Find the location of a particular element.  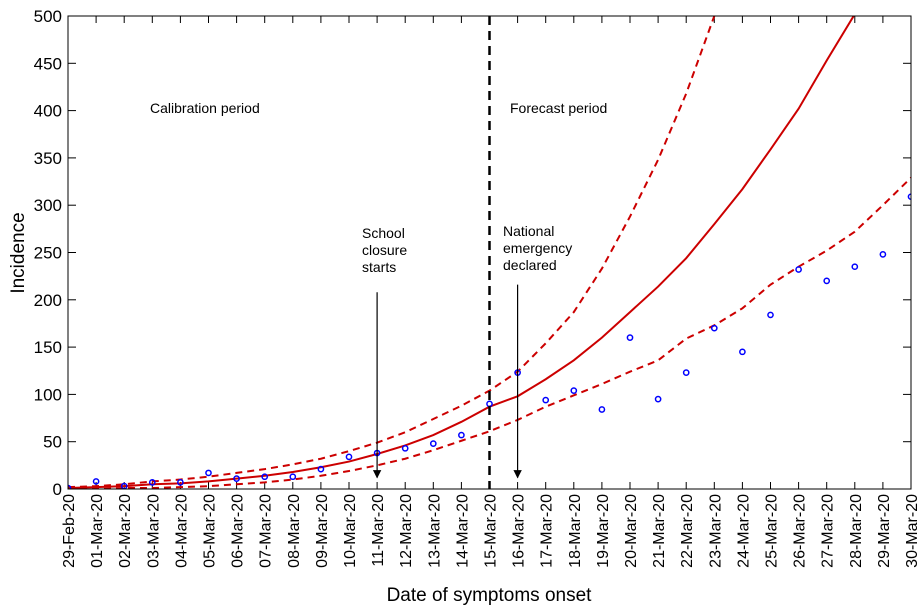

x-tick-label: 21-Mar-20 is located at coordinates (659, 531).